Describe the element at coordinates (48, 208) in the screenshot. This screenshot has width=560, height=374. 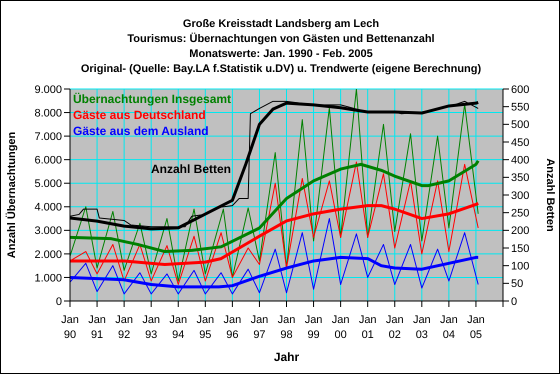
I see `y-tick-label: 4.000` at that location.